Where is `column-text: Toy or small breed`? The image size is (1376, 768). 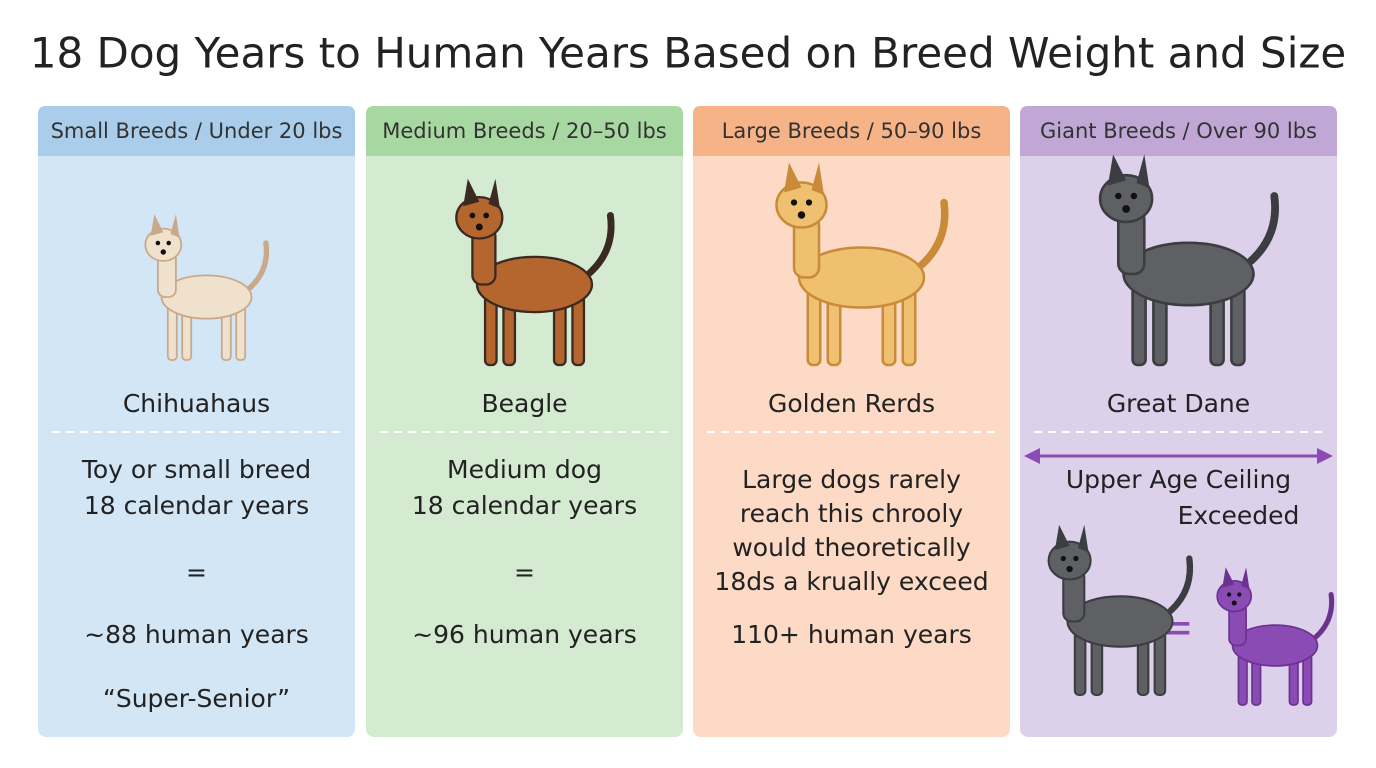 column-text: Toy or small breed is located at coordinates (196, 469).